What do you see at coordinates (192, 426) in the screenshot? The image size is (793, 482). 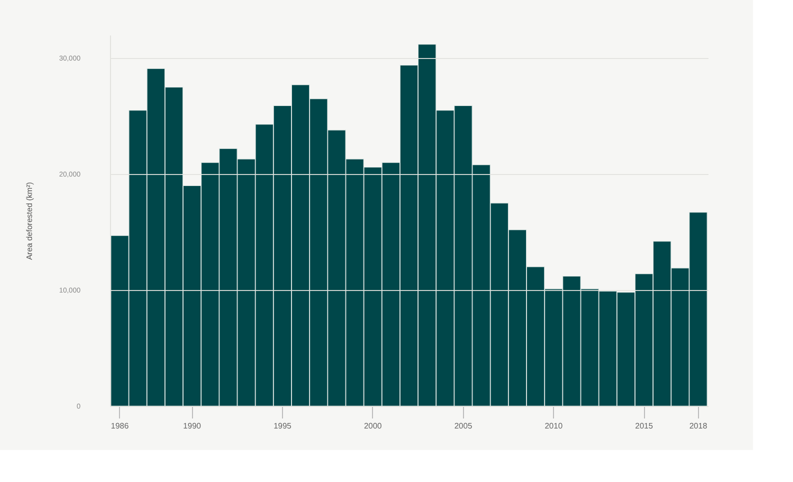 I see `x-tick-label: 1990` at bounding box center [192, 426].